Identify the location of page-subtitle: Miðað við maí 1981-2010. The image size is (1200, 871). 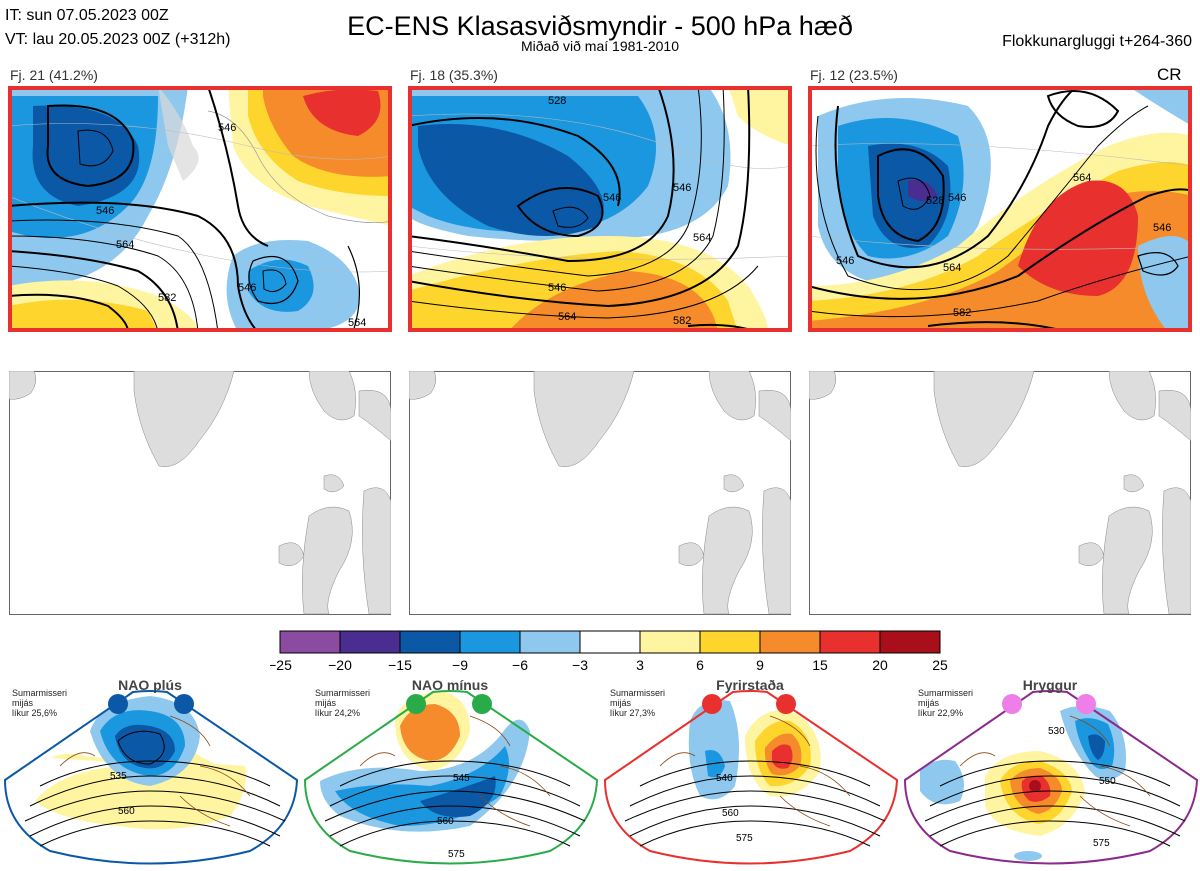
(600, 46).